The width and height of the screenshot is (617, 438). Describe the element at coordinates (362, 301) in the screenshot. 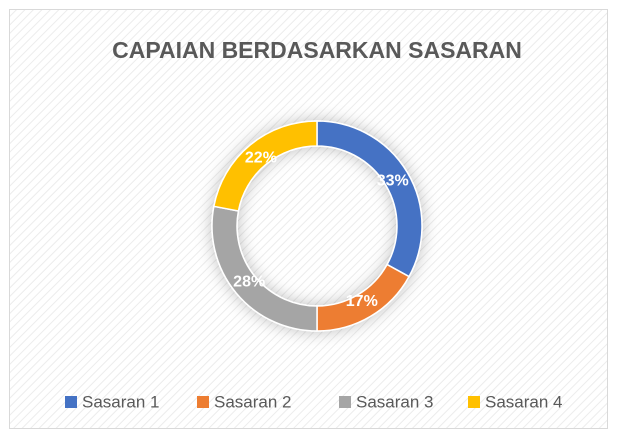

I see `data-label: 17%` at that location.